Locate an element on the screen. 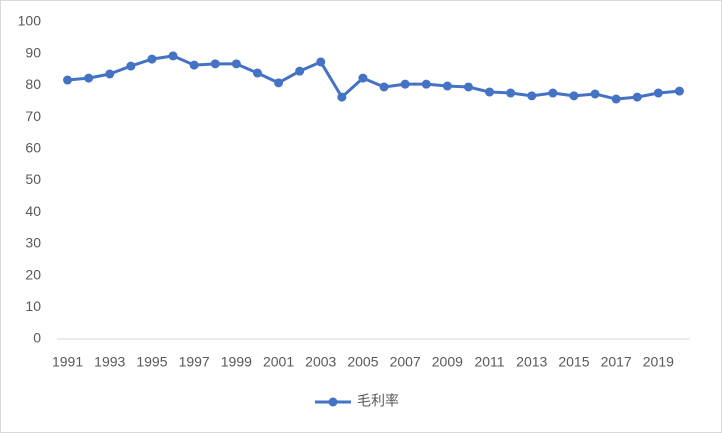  y-tick-label: 40 is located at coordinates (33, 211).